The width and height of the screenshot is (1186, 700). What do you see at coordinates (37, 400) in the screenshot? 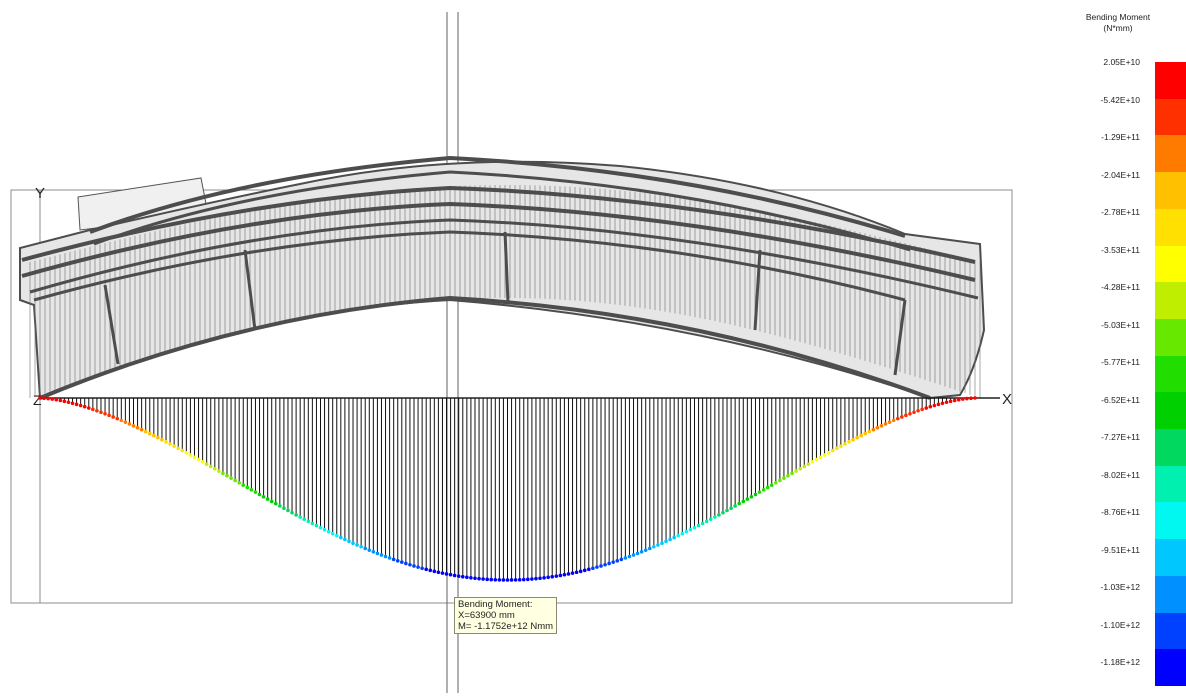
I see `z-axis-label: Z` at bounding box center [37, 400].